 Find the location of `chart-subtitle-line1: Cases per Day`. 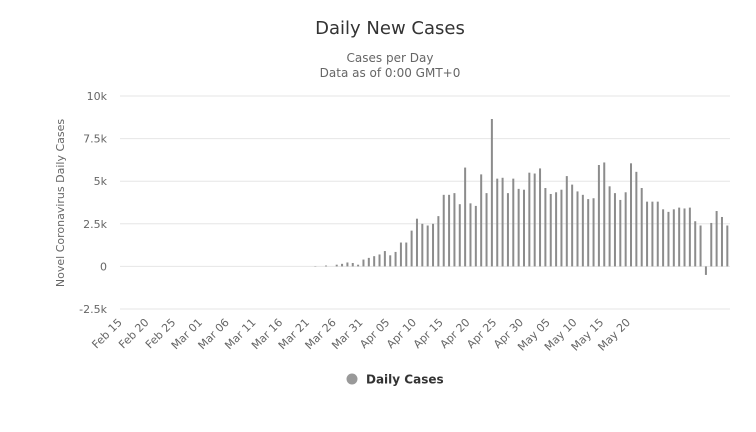

chart-subtitle-line1: Cases per Day is located at coordinates (390, 58).